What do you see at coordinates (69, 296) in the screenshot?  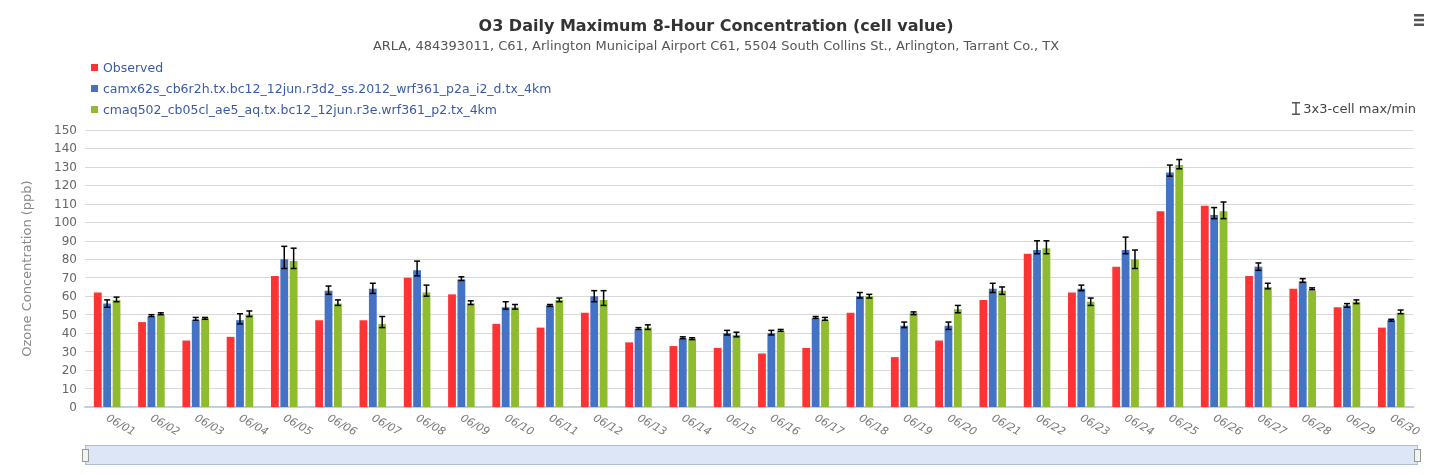 I see `y-tick-label: 60` at bounding box center [69, 296].